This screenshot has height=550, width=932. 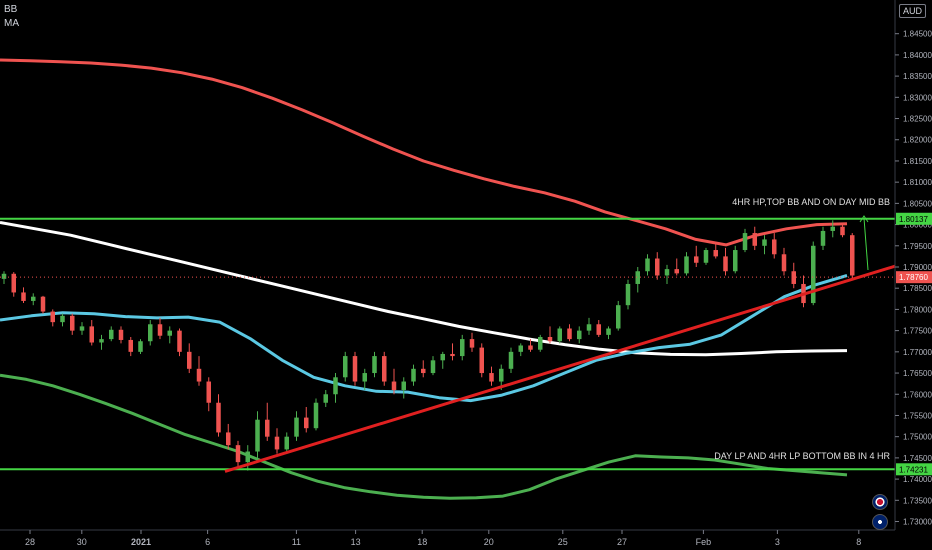 What do you see at coordinates (913, 469) in the screenshot?
I see `price-tag-lower: 1.74231` at bounding box center [913, 469].